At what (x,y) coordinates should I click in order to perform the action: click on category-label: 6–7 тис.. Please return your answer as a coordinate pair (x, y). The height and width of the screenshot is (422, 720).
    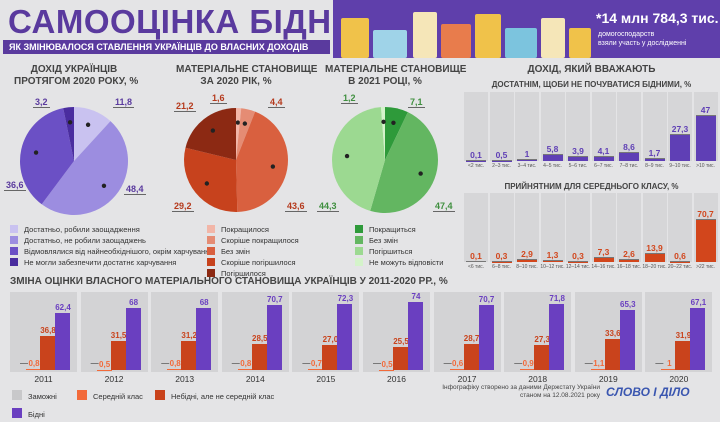
    Looking at the image, I should click on (604, 166).